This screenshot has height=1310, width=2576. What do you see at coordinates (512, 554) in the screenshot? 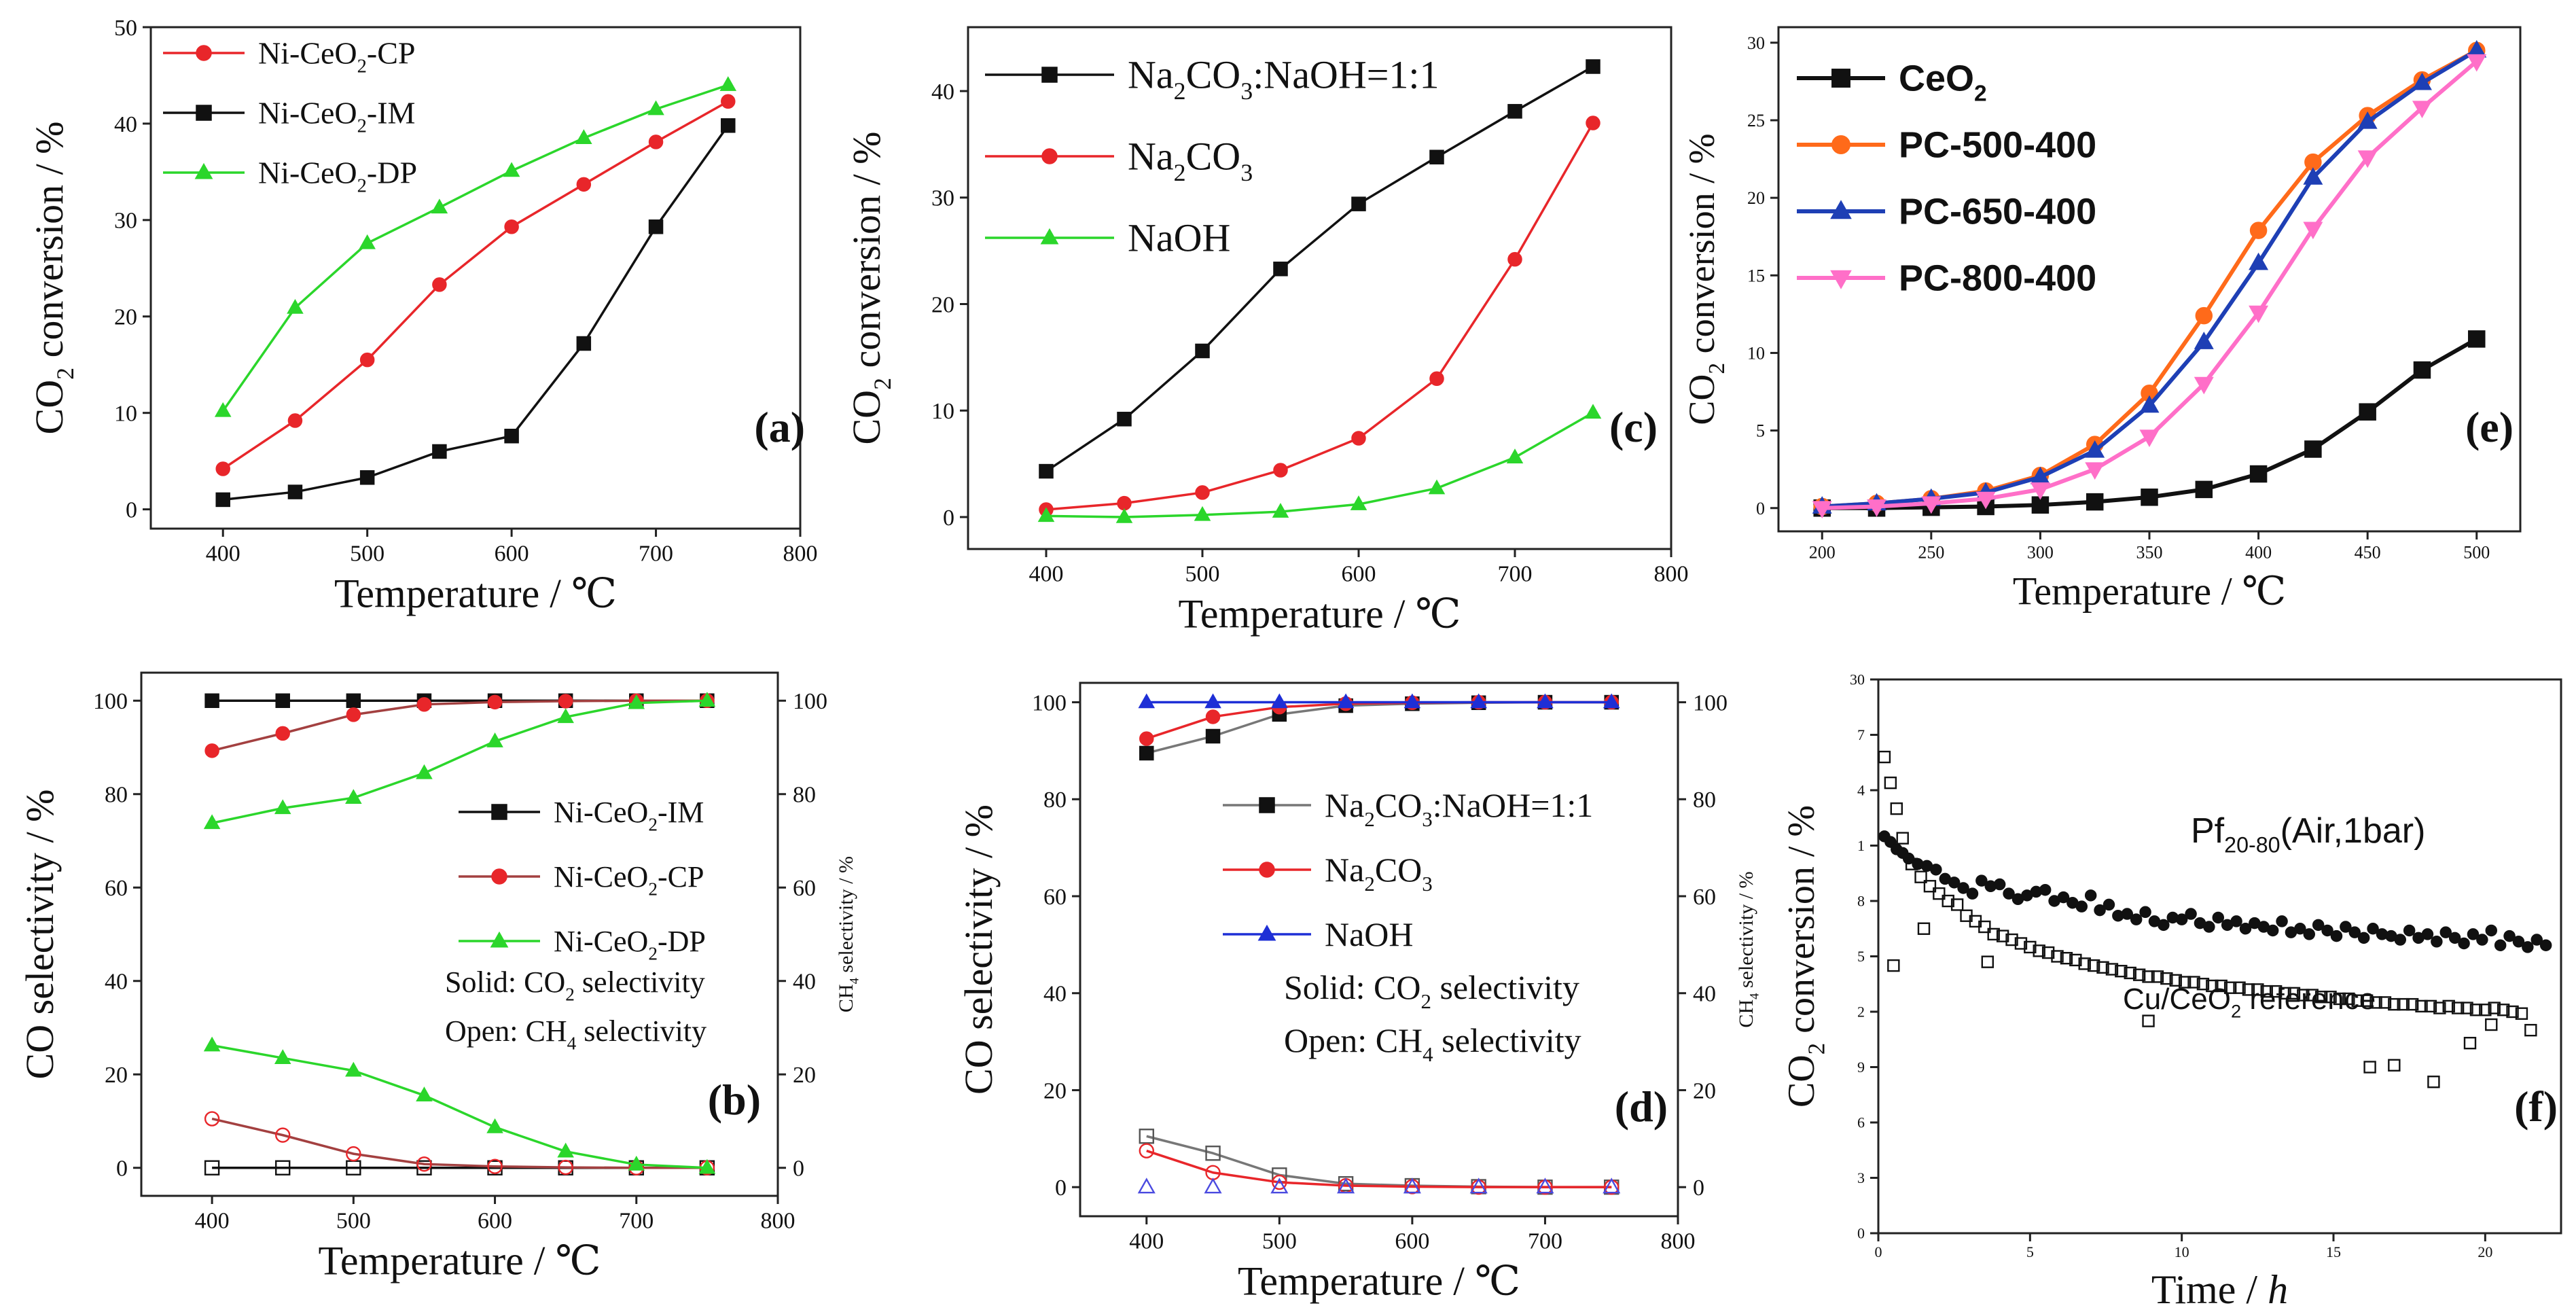
I see `x-tick-label: 600` at bounding box center [512, 554].